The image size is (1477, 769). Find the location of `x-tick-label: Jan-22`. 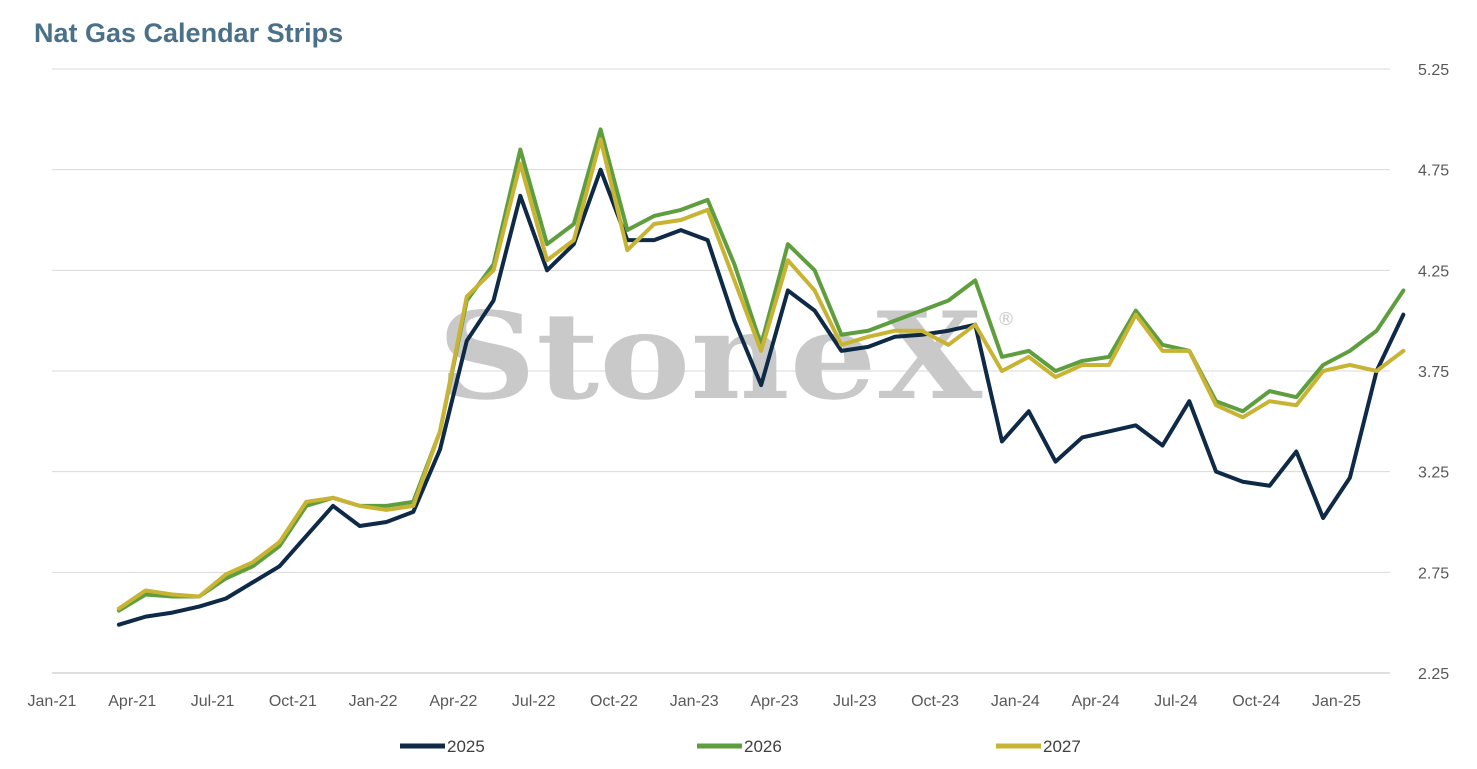

x-tick-label: Jan-22 is located at coordinates (373, 701).